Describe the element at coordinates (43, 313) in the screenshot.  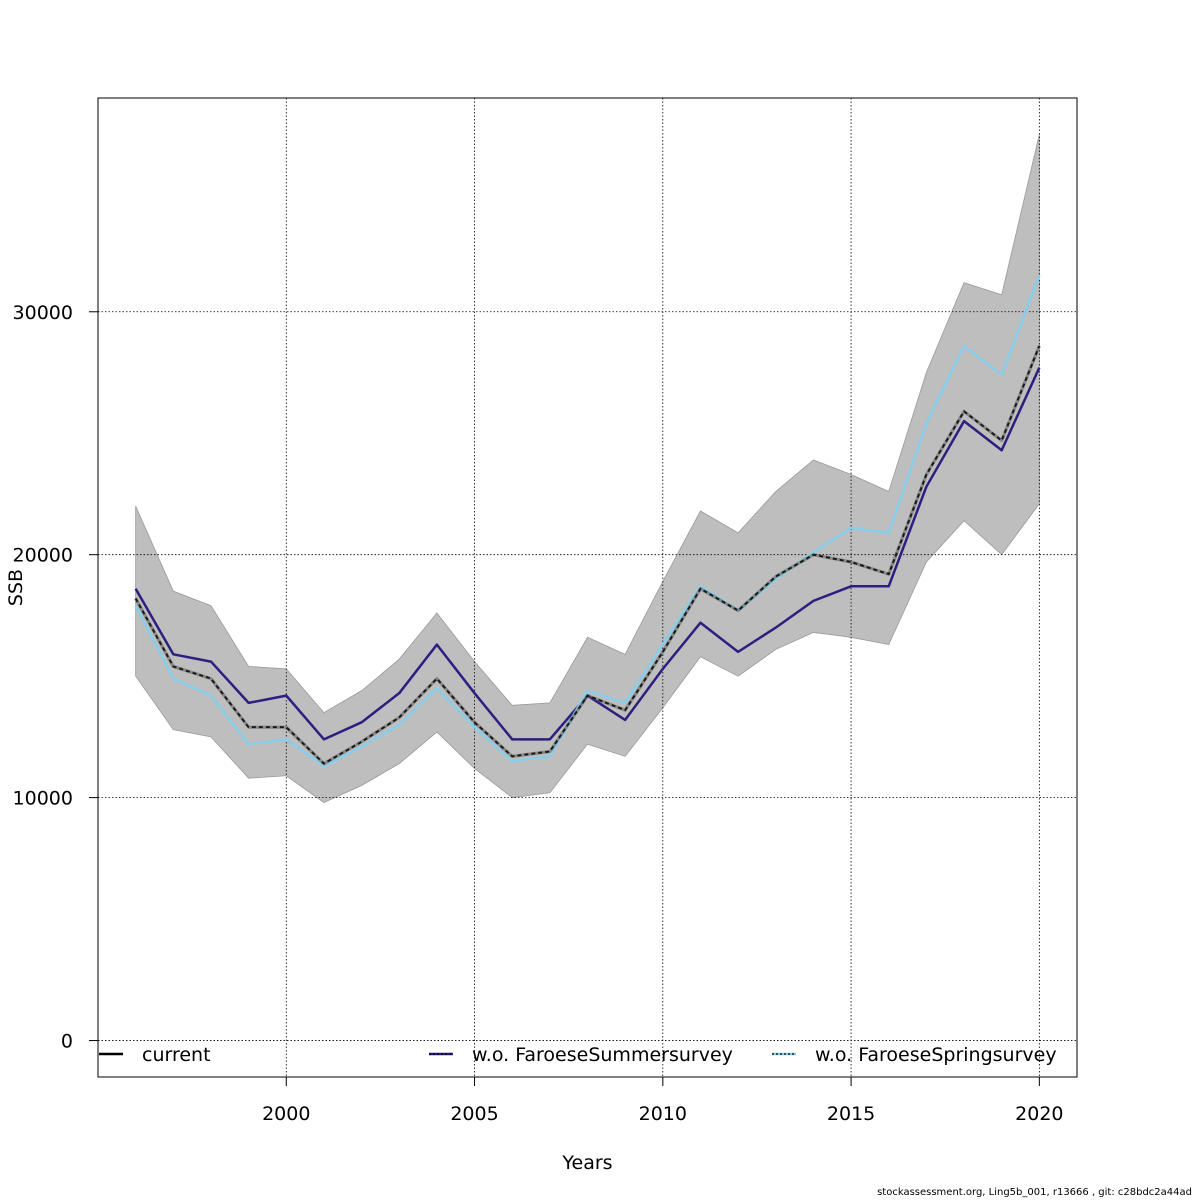
I see `y-tick-label-30000: 30000` at that location.